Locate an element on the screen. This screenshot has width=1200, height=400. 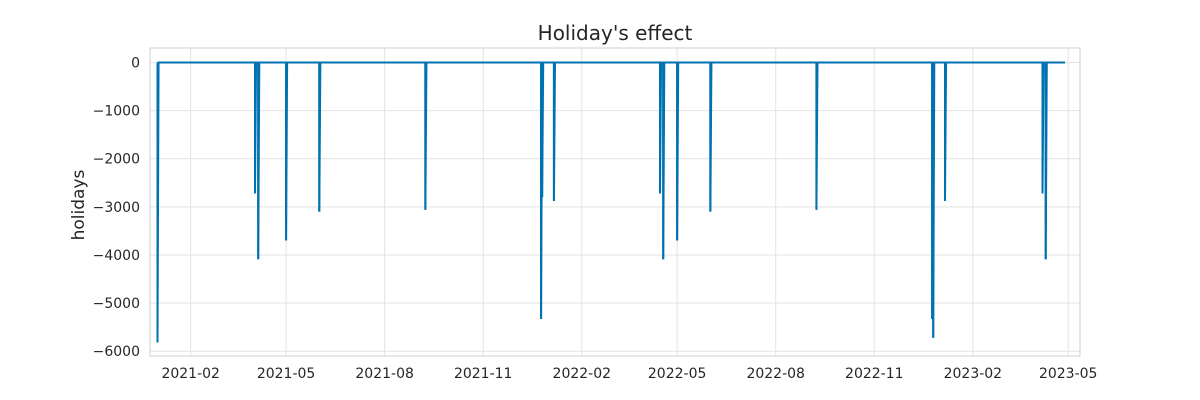
y-axis-ticks: 0 −1000 −2000 −3000 −4000 −5000 −6000 is located at coordinates (116, 207).